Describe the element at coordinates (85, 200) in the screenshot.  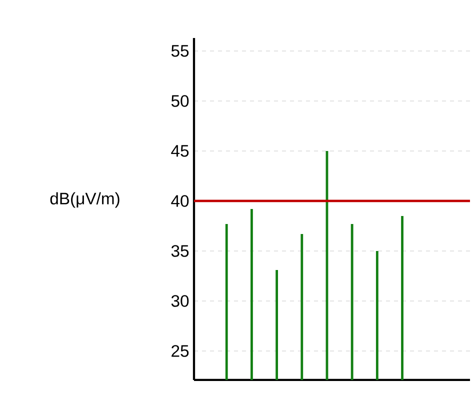
I see `y-axis-title: dB(μV/m)` at that location.